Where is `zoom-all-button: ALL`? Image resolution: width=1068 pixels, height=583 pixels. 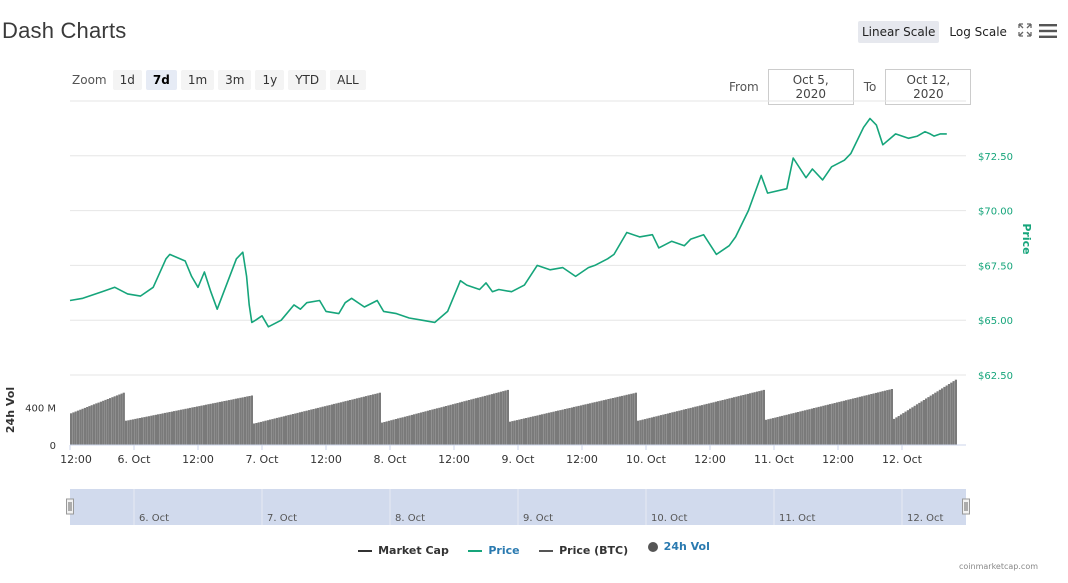 zoom-all-button: ALL is located at coordinates (348, 80).